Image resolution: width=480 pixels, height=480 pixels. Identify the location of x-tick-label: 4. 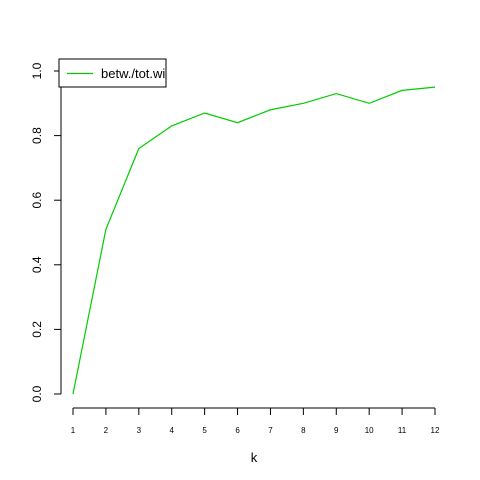
(172, 430).